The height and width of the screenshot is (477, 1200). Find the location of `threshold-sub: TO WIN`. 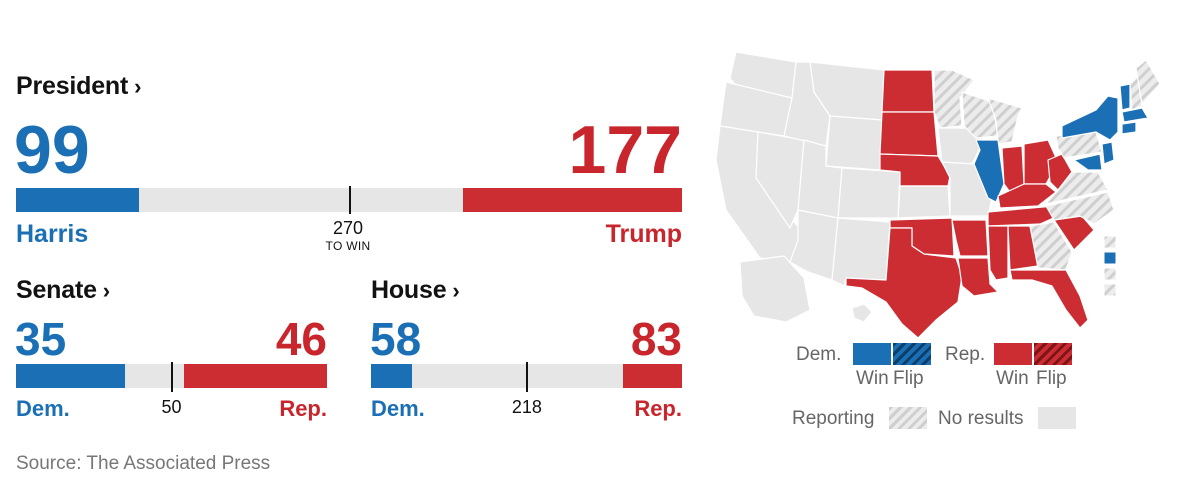

threshold-sub: TO WIN is located at coordinates (348, 246).